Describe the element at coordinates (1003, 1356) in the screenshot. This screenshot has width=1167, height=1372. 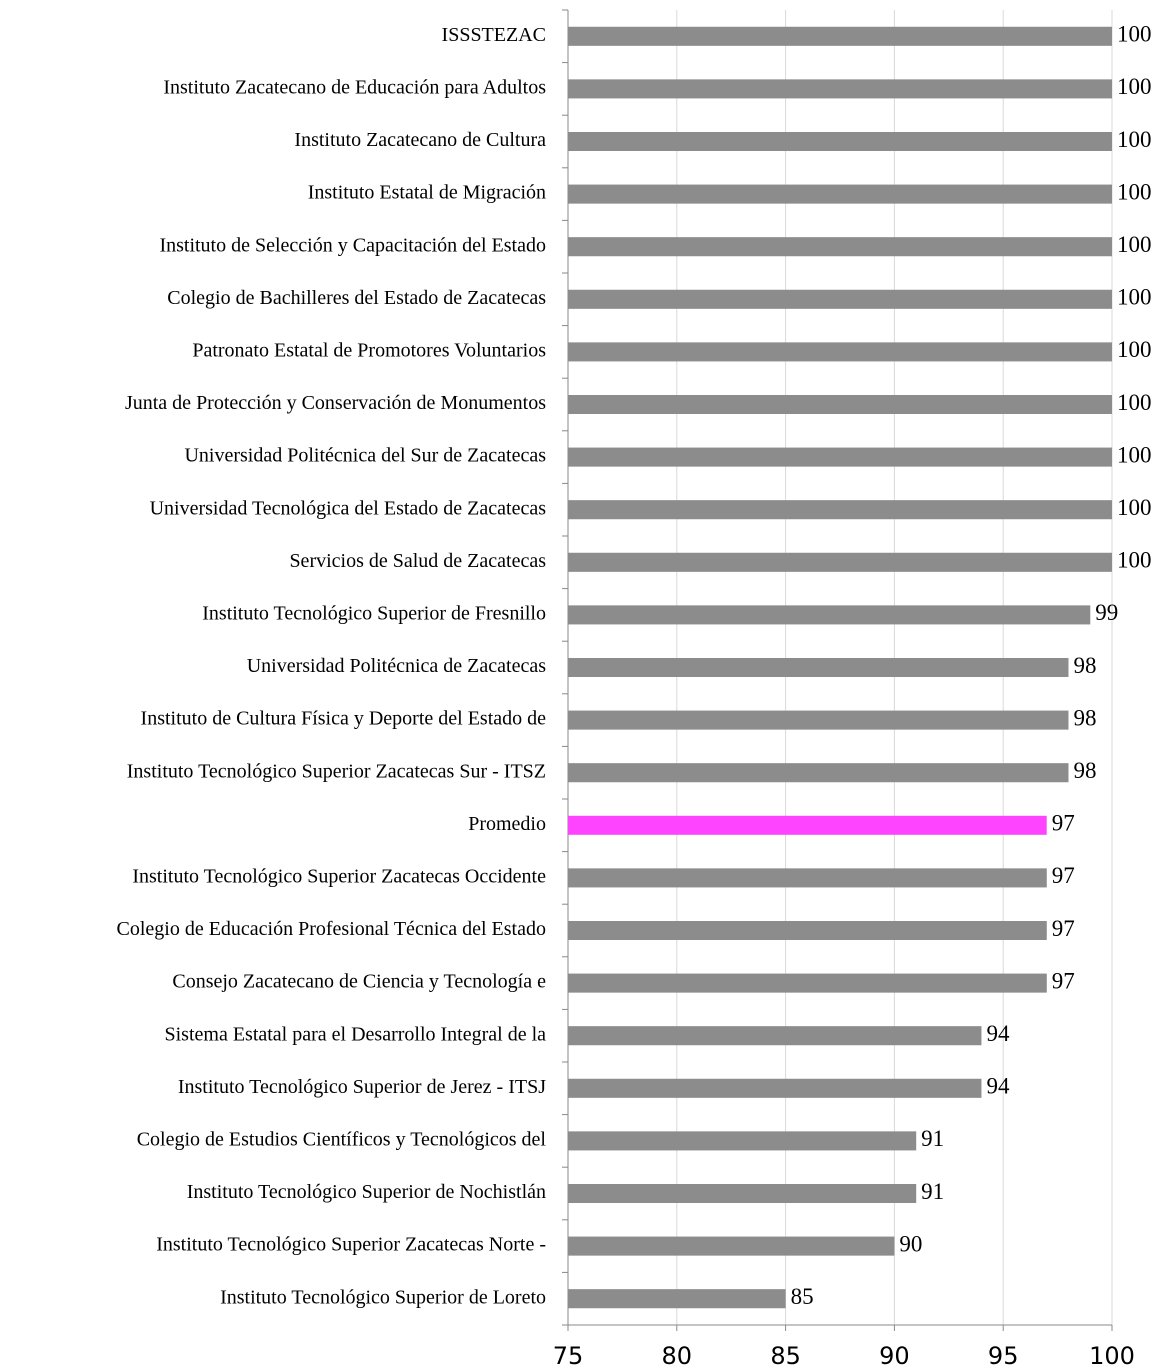
I see `x-tick-label: 95` at that location.